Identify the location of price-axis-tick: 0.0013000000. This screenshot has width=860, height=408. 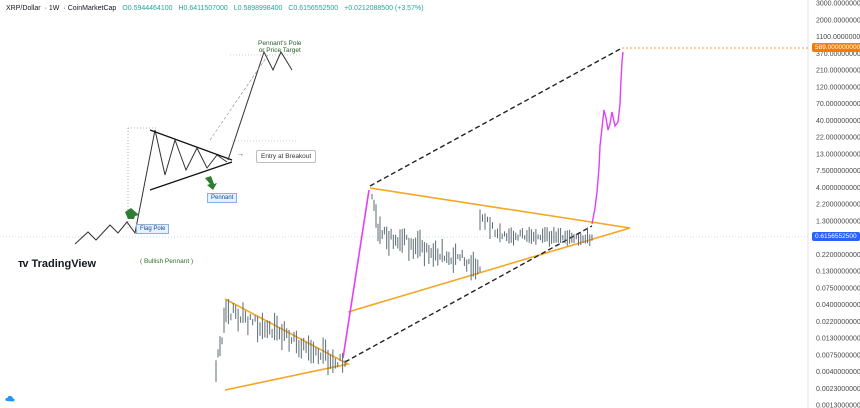
(838, 405).